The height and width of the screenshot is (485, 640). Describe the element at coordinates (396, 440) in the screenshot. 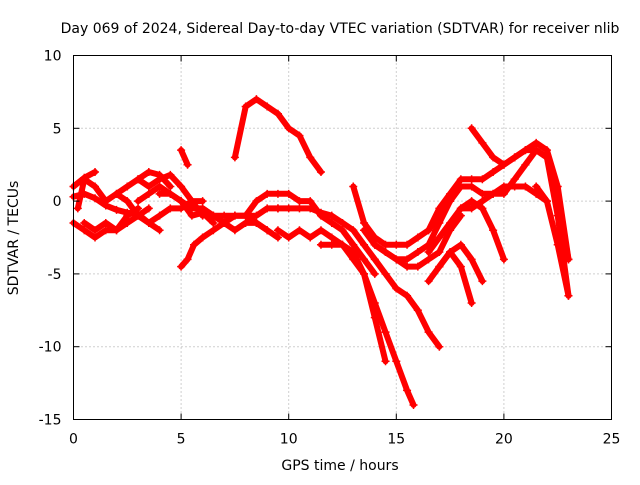

I see `x-tick-label: 15` at that location.